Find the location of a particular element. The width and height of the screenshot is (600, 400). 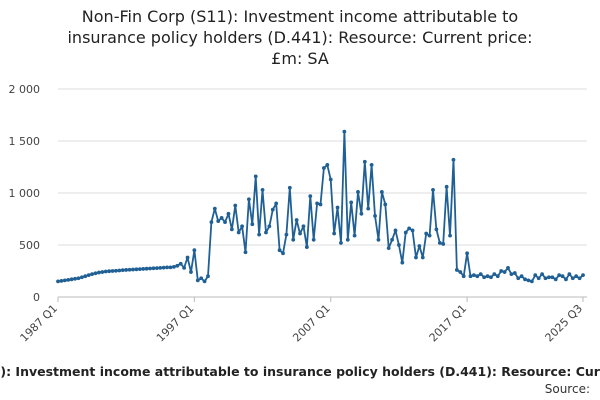

y-axis: 0 500 1 000 1 500 2 000 is located at coordinates (25, 193).